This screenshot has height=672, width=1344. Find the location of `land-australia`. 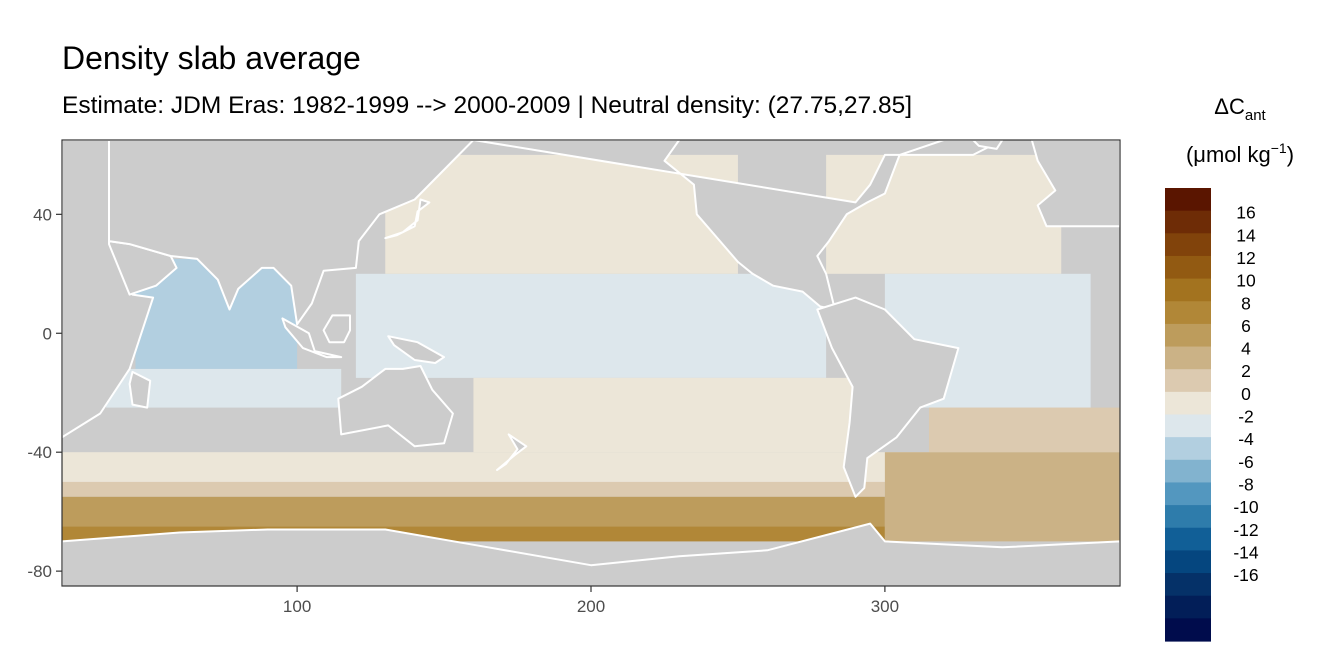

land-australia is located at coordinates (395, 406).